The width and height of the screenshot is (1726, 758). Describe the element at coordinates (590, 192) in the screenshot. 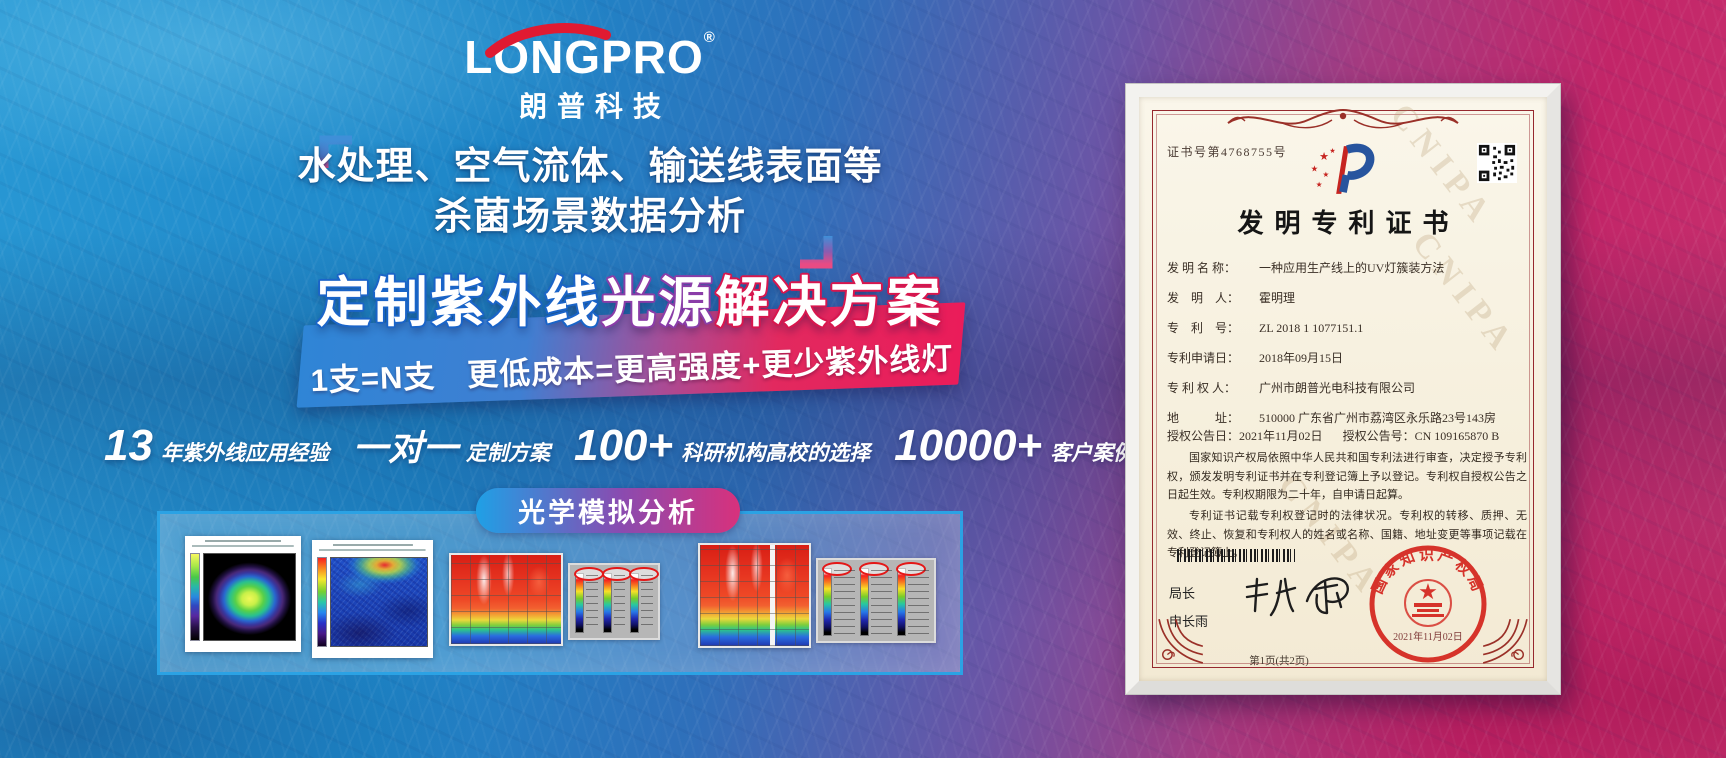

I see `headline: 水处理、空气流体、输送线表面等 杀菌场景数据分析` at that location.